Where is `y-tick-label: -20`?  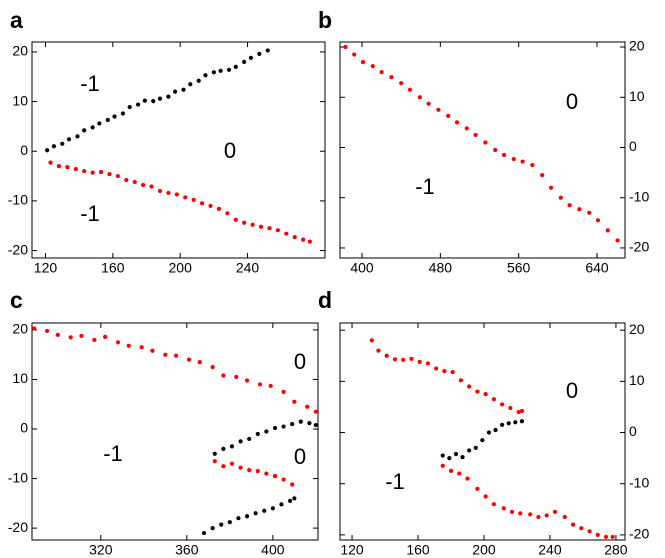
y-tick-label: -20 is located at coordinates (18, 527).